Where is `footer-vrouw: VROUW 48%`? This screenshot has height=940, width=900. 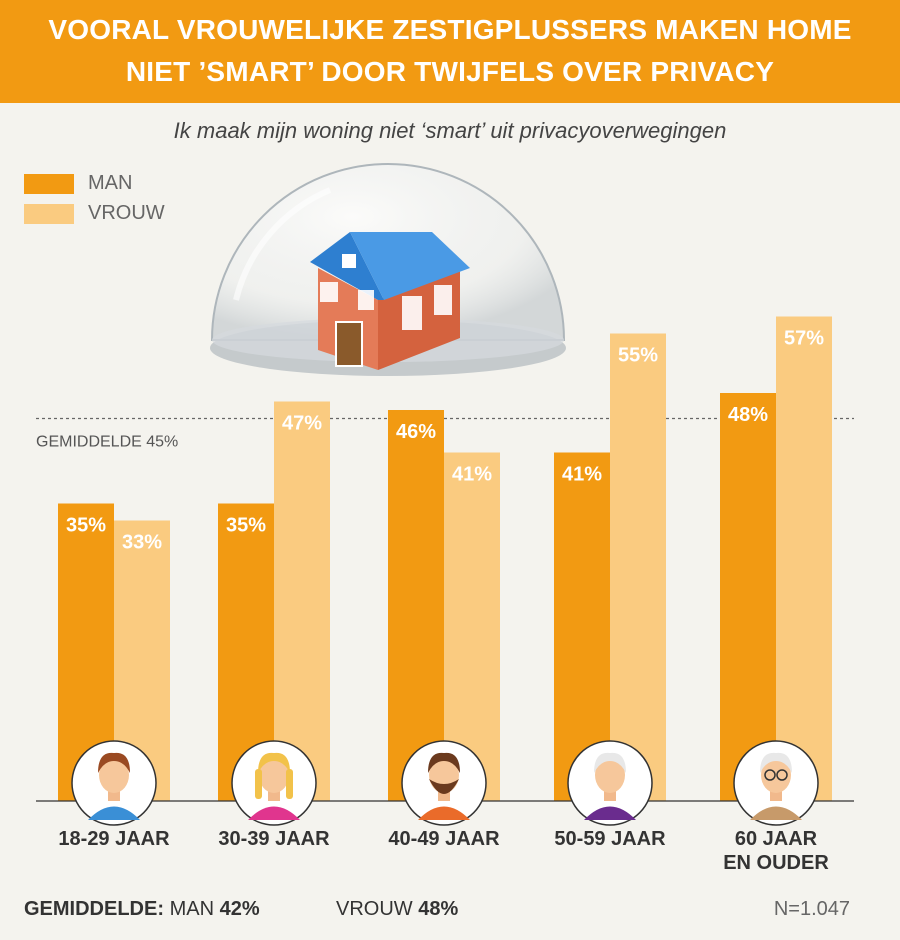 footer-vrouw: VROUW 48% is located at coordinates (397, 909).